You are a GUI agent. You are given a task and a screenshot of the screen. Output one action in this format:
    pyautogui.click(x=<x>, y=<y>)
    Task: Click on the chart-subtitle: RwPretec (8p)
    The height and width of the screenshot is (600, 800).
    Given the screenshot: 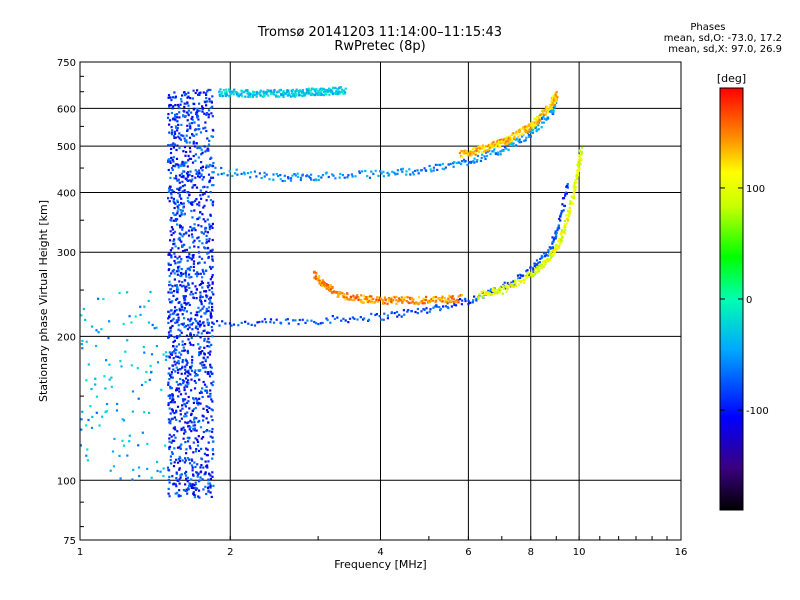 What is the action you would take?
    pyautogui.click(x=380, y=46)
    